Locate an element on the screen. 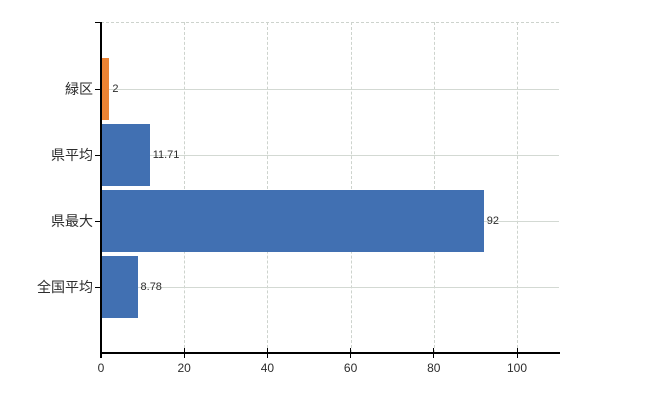 The width and height of the screenshot is (650, 400). value-label: 11.71 is located at coordinates (166, 155).